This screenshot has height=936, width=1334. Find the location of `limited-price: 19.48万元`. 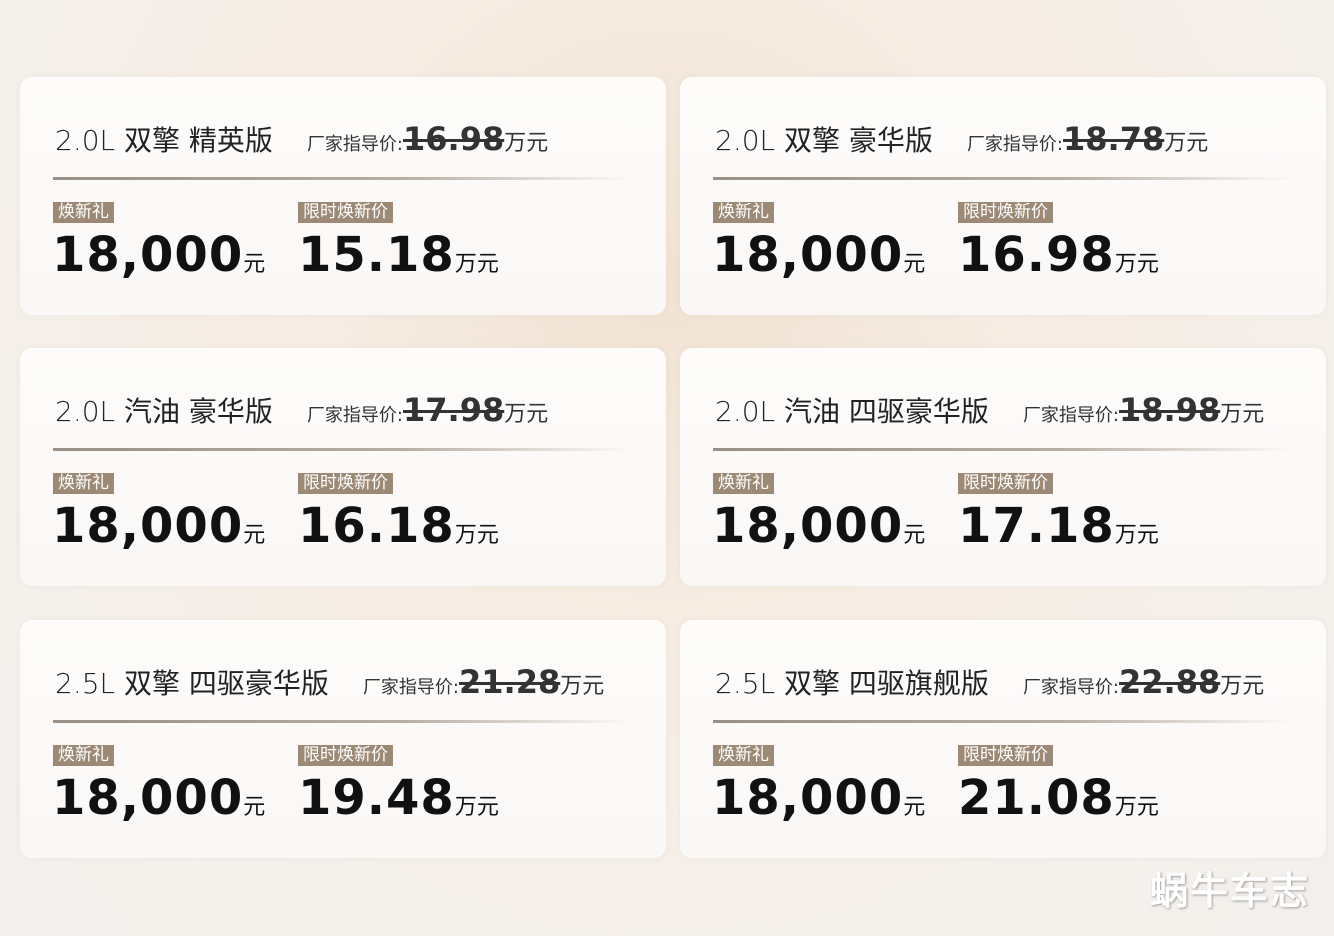

limited-price: 19.48万元 is located at coordinates (398, 798).